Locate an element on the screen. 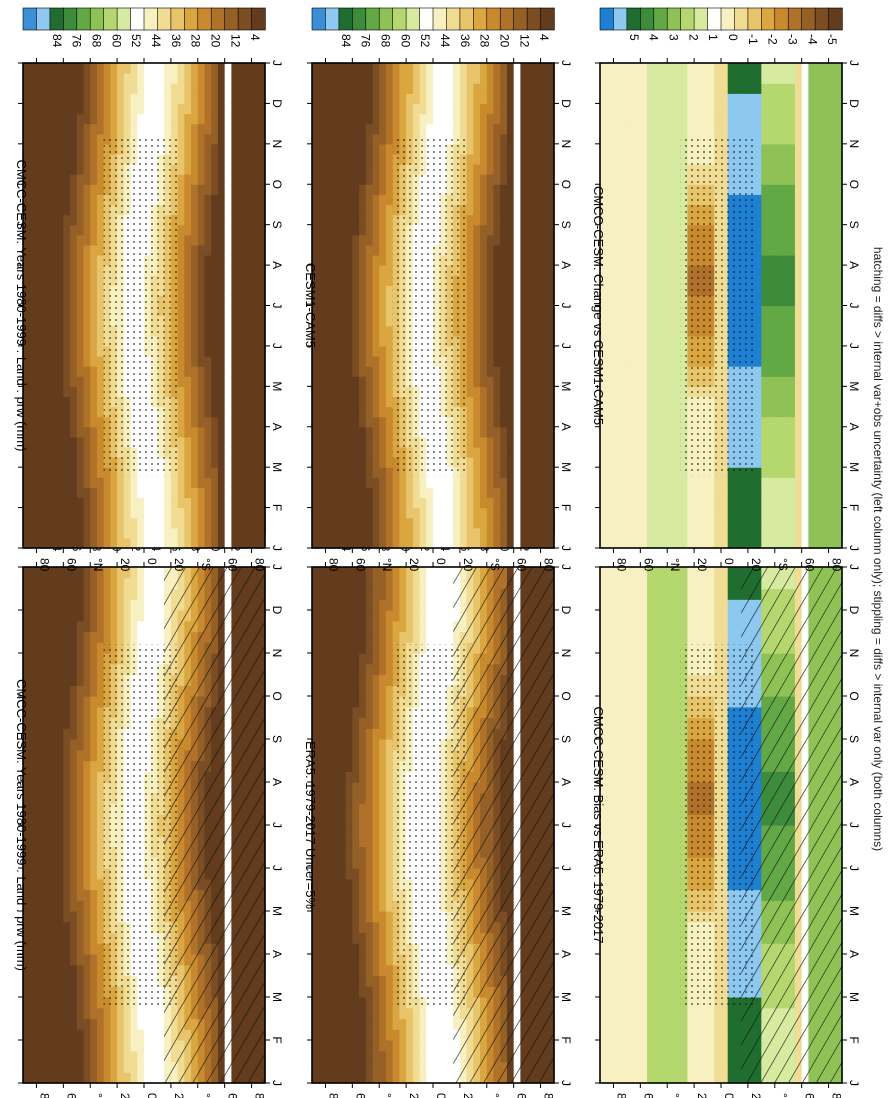 The width and height of the screenshot is (891, 1098). month-tick-label: F is located at coordinates (277, 507).